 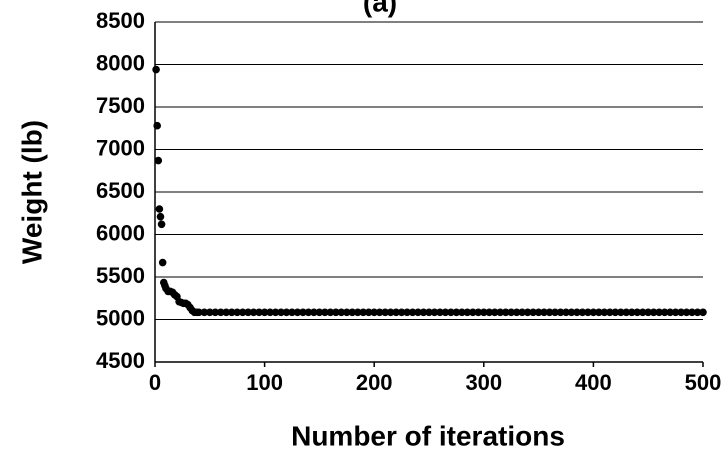 What do you see at coordinates (120, 190) in the screenshot?
I see `y-tick-label: 6500` at bounding box center [120, 190].